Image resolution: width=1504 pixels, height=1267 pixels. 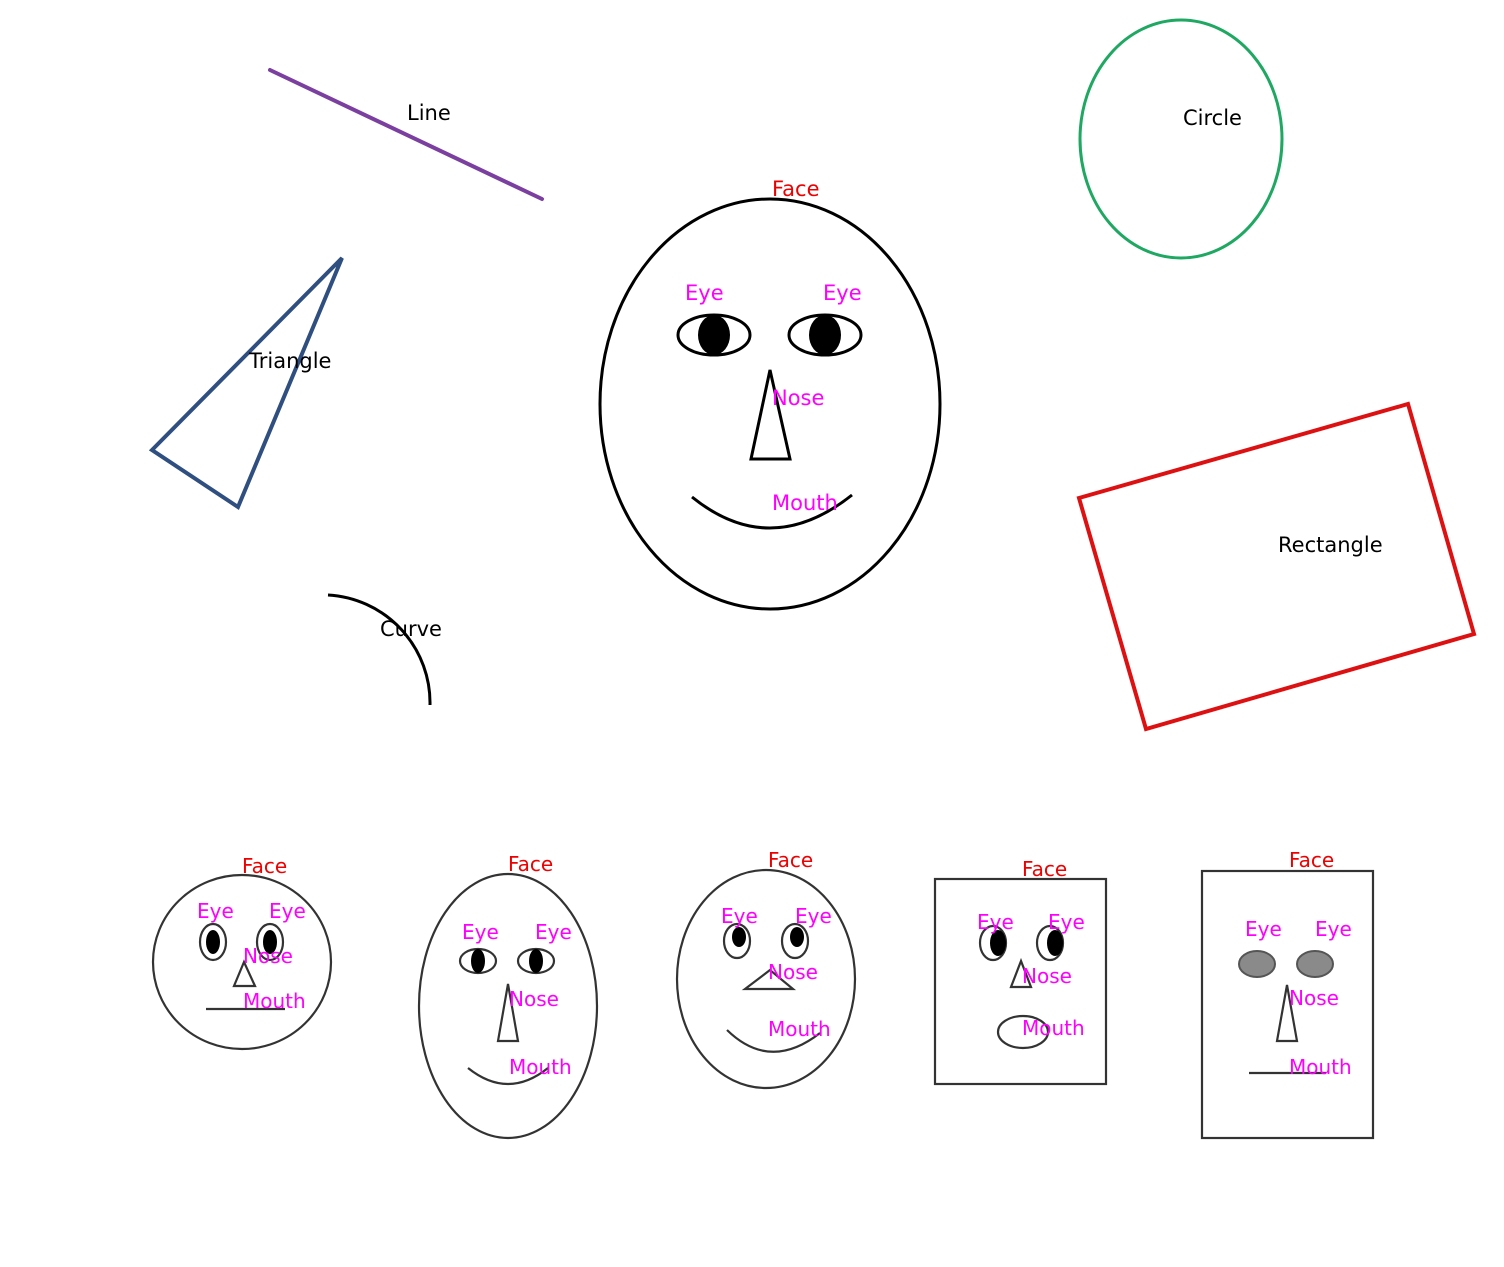 What do you see at coordinates (797, 937) in the screenshot?
I see `small-face-3-pupil-right` at bounding box center [797, 937].